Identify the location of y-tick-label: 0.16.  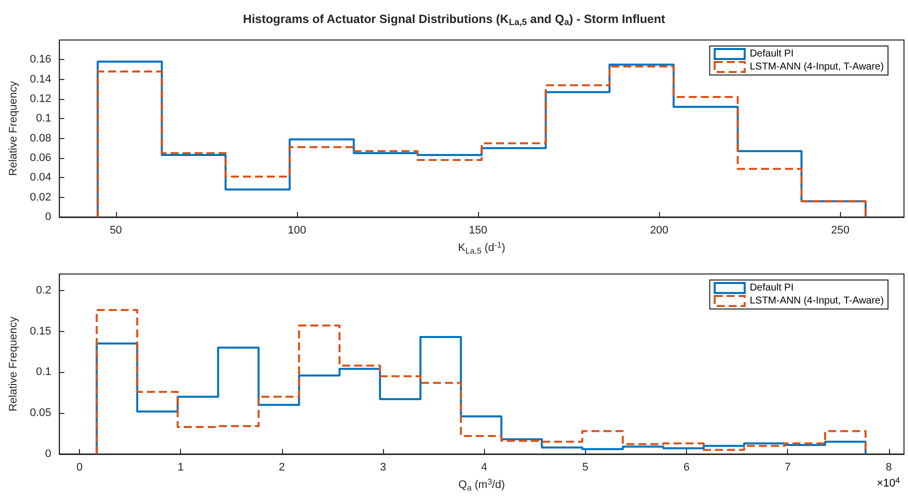
(41, 60).